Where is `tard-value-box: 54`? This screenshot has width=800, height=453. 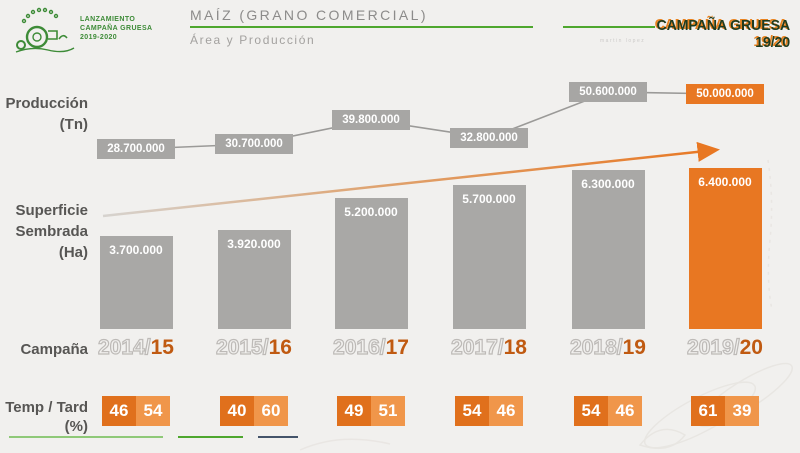
tard-value-box: 54 is located at coordinates (153, 411).